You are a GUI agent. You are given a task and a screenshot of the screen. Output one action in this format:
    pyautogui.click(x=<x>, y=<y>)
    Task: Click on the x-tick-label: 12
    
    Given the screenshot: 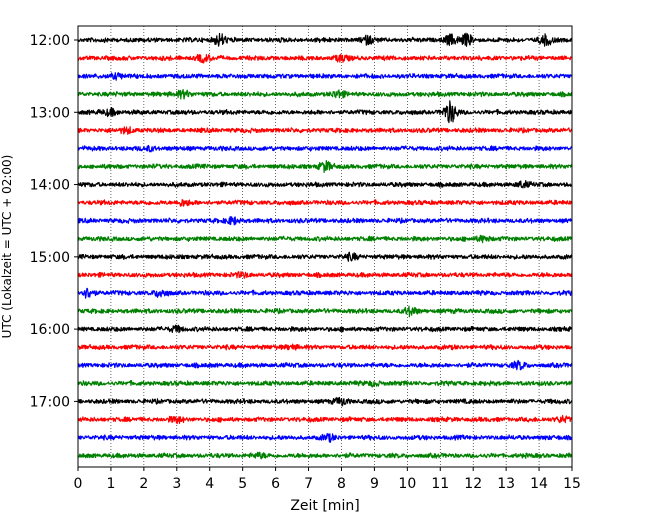 What is the action you would take?
    pyautogui.click(x=473, y=484)
    